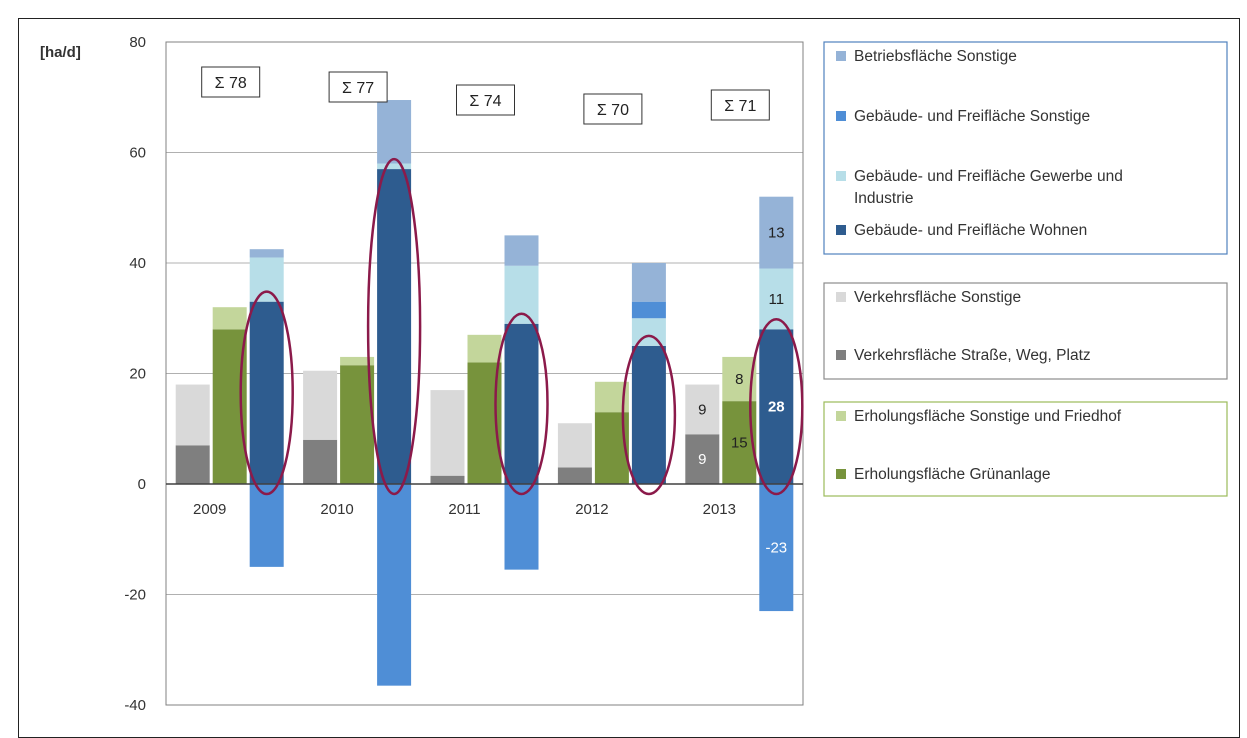 Image resolution: width=1247 pixels, height=738 pixels. I want to click on total-label: Σ 78, so click(231, 83).